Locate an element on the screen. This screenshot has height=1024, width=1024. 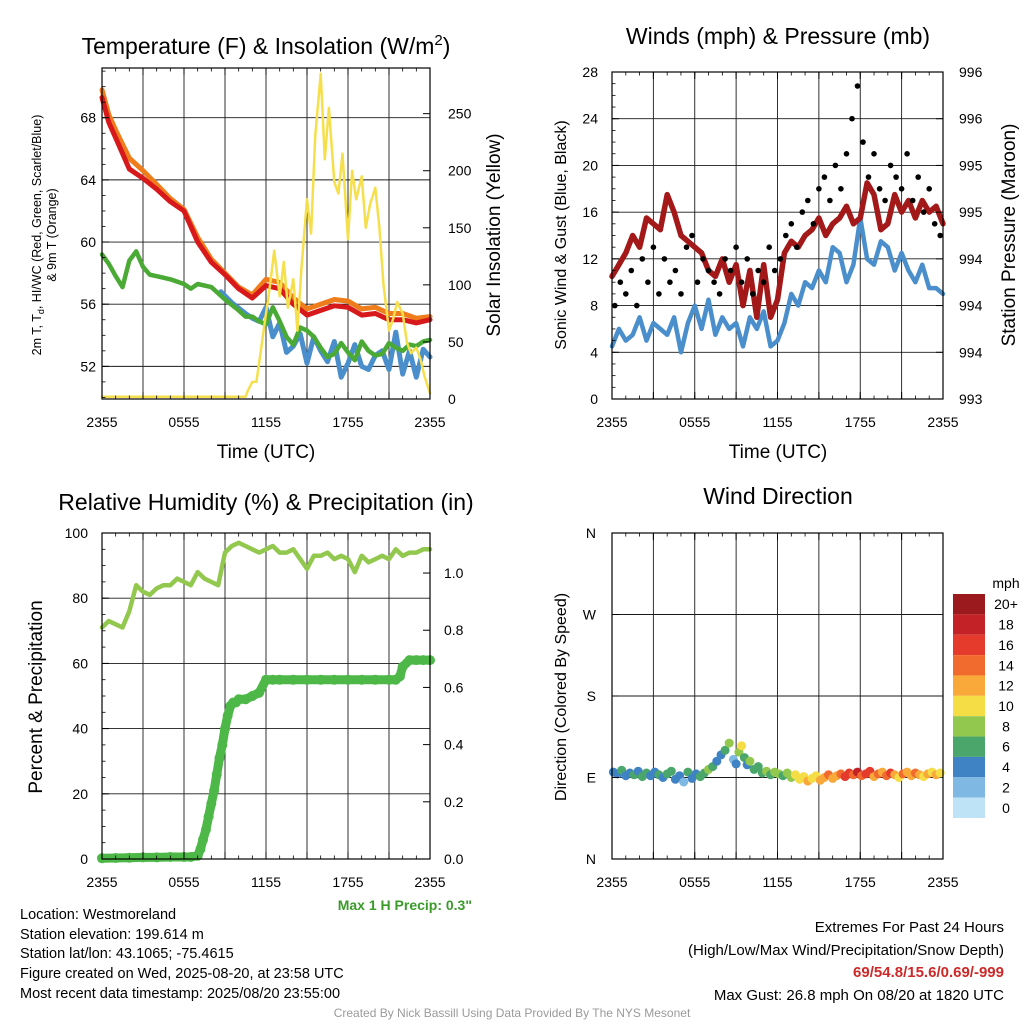
insolation-ytick-label: 100 is located at coordinates (460, 285).